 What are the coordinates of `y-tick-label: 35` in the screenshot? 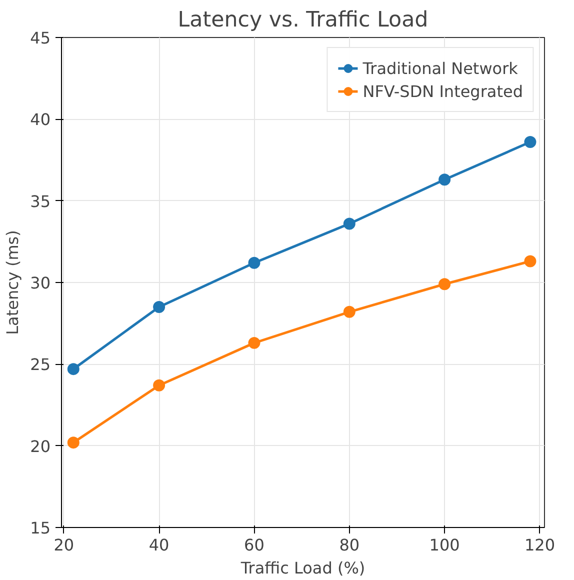 It's located at (40, 201).